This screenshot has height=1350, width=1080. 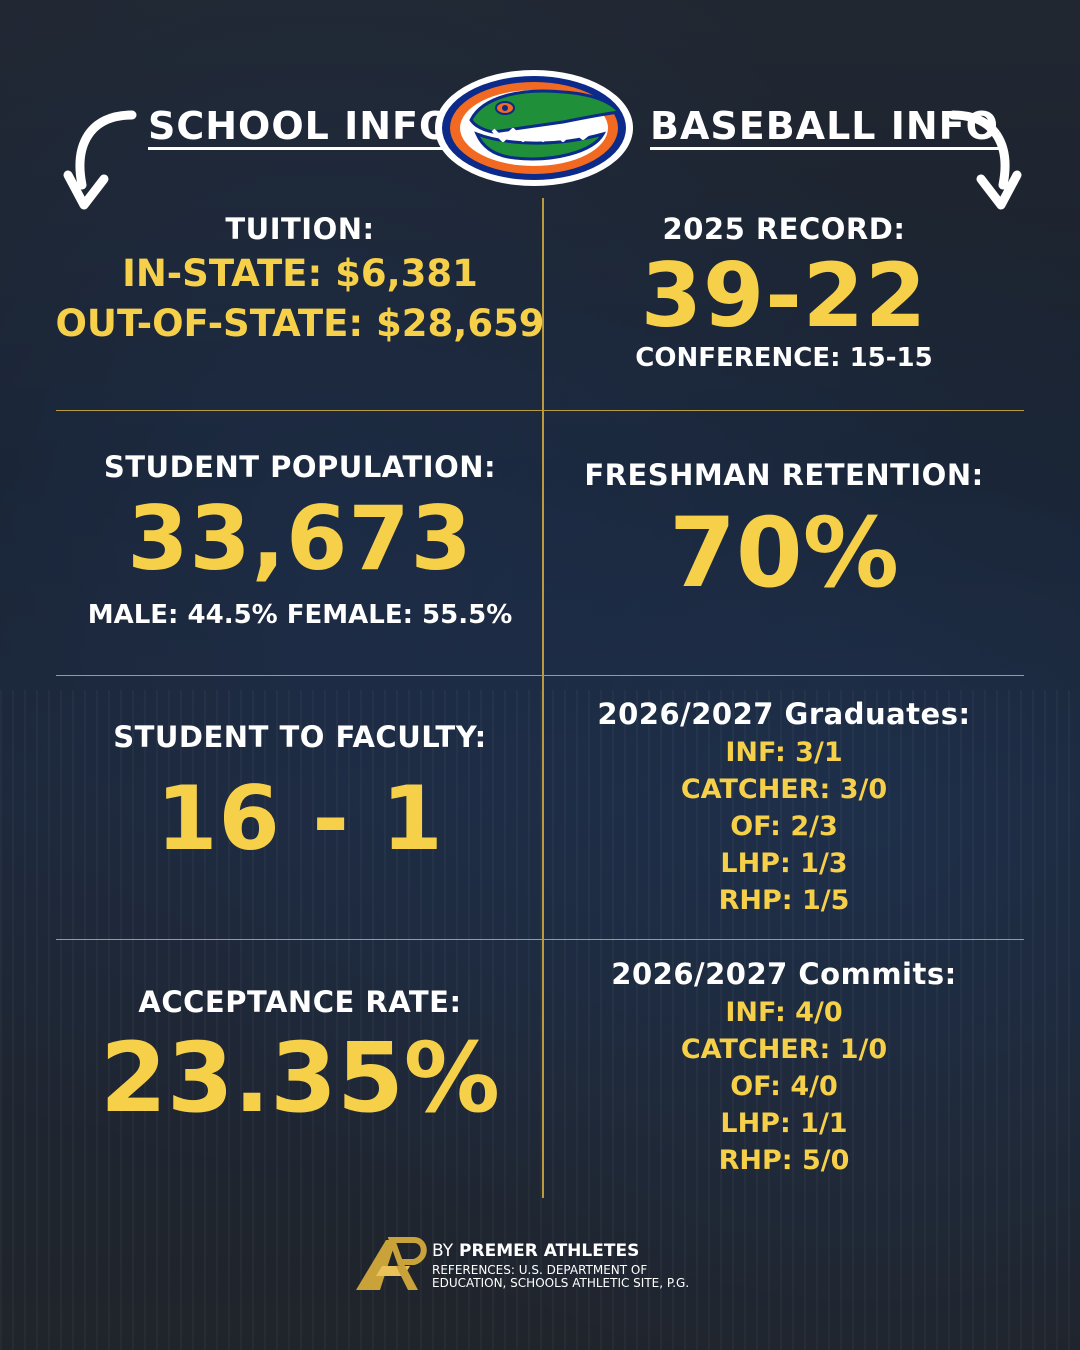 What do you see at coordinates (784, 295) in the screenshot?
I see `record-value: 39-22` at bounding box center [784, 295].